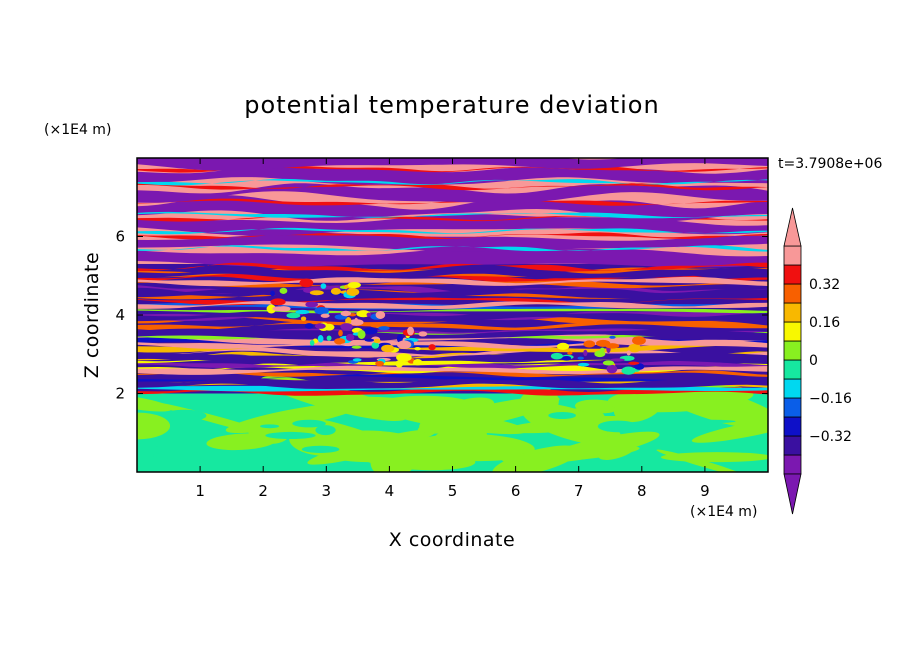 This screenshot has width=904, height=654. I want to click on time-label: t=3.7908e+06, so click(830, 164).